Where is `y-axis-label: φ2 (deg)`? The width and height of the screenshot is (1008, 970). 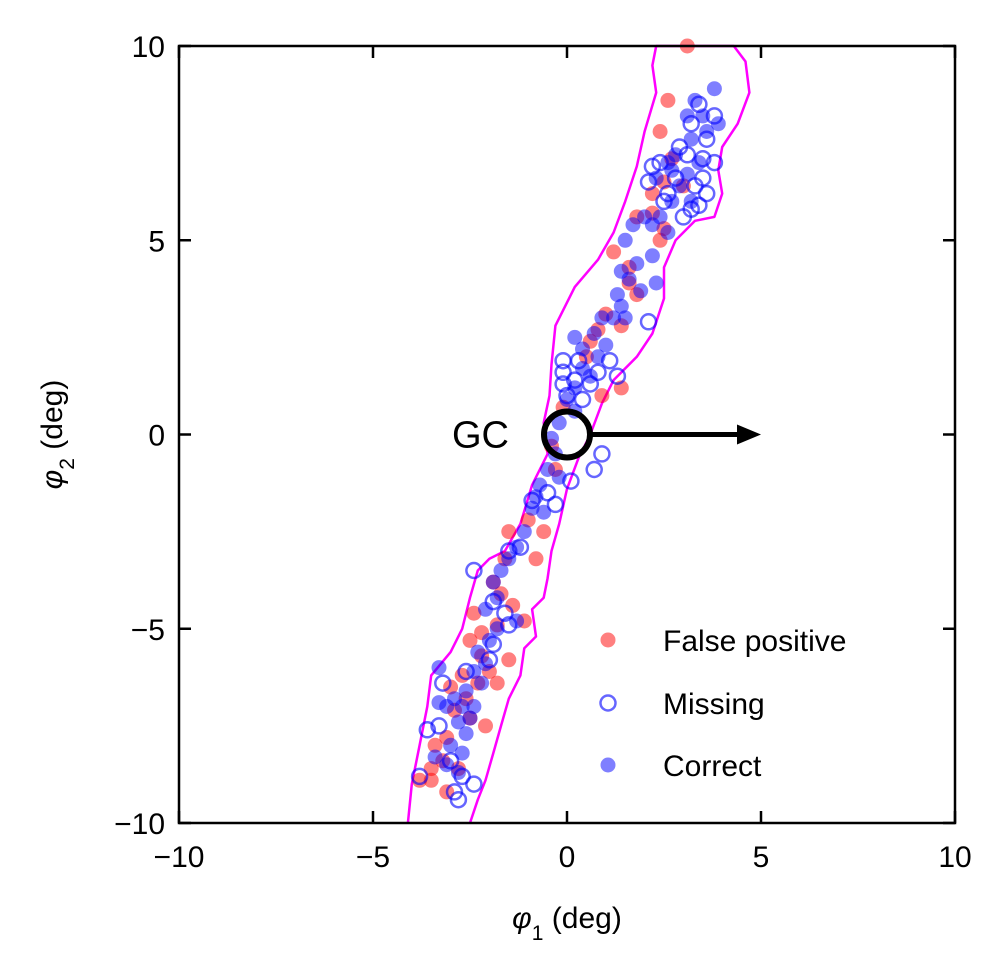 y-axis-label: φ2 (deg) is located at coordinates (57, 435).